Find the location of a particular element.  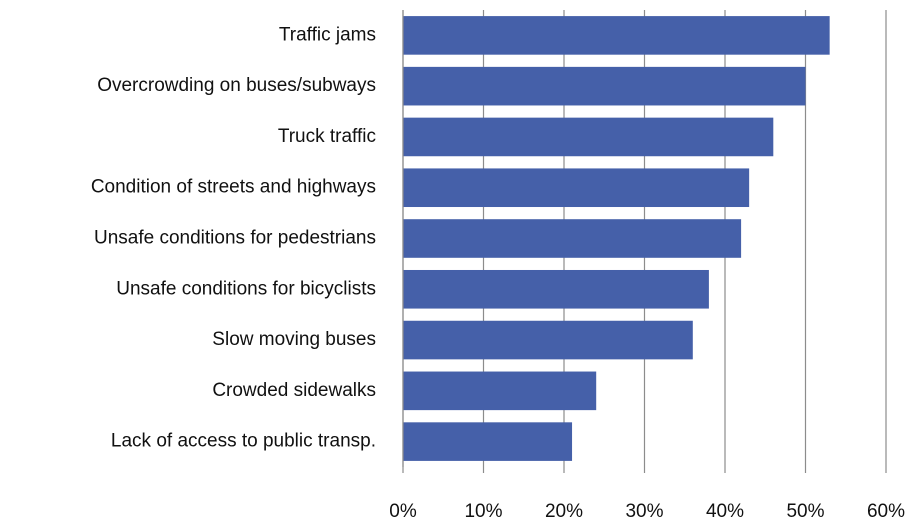

y-tick-label: Lack of access to public transp. is located at coordinates (243, 441).